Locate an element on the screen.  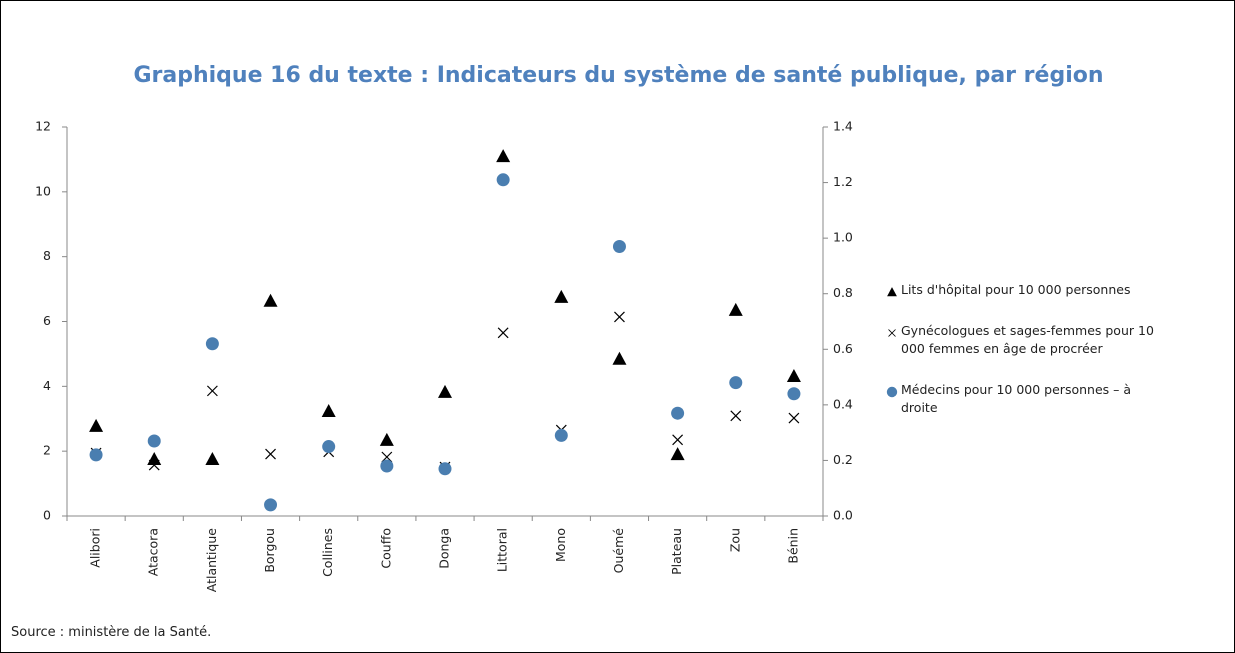
y2-tick-label: 0.2 is located at coordinates (843, 459).